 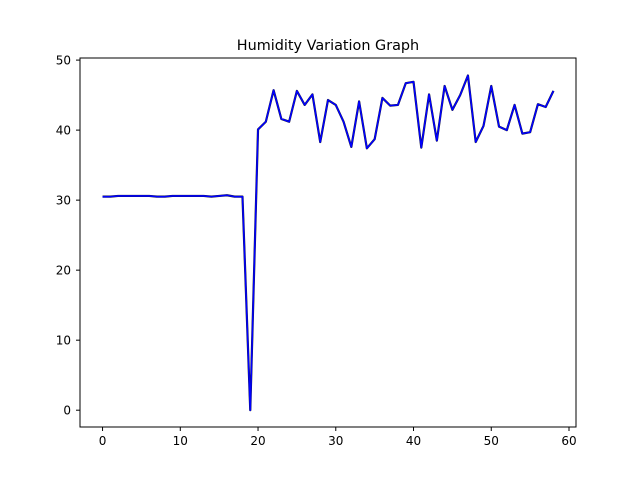 What do you see at coordinates (67, 411) in the screenshot?
I see `y-tick-label: 0` at bounding box center [67, 411].